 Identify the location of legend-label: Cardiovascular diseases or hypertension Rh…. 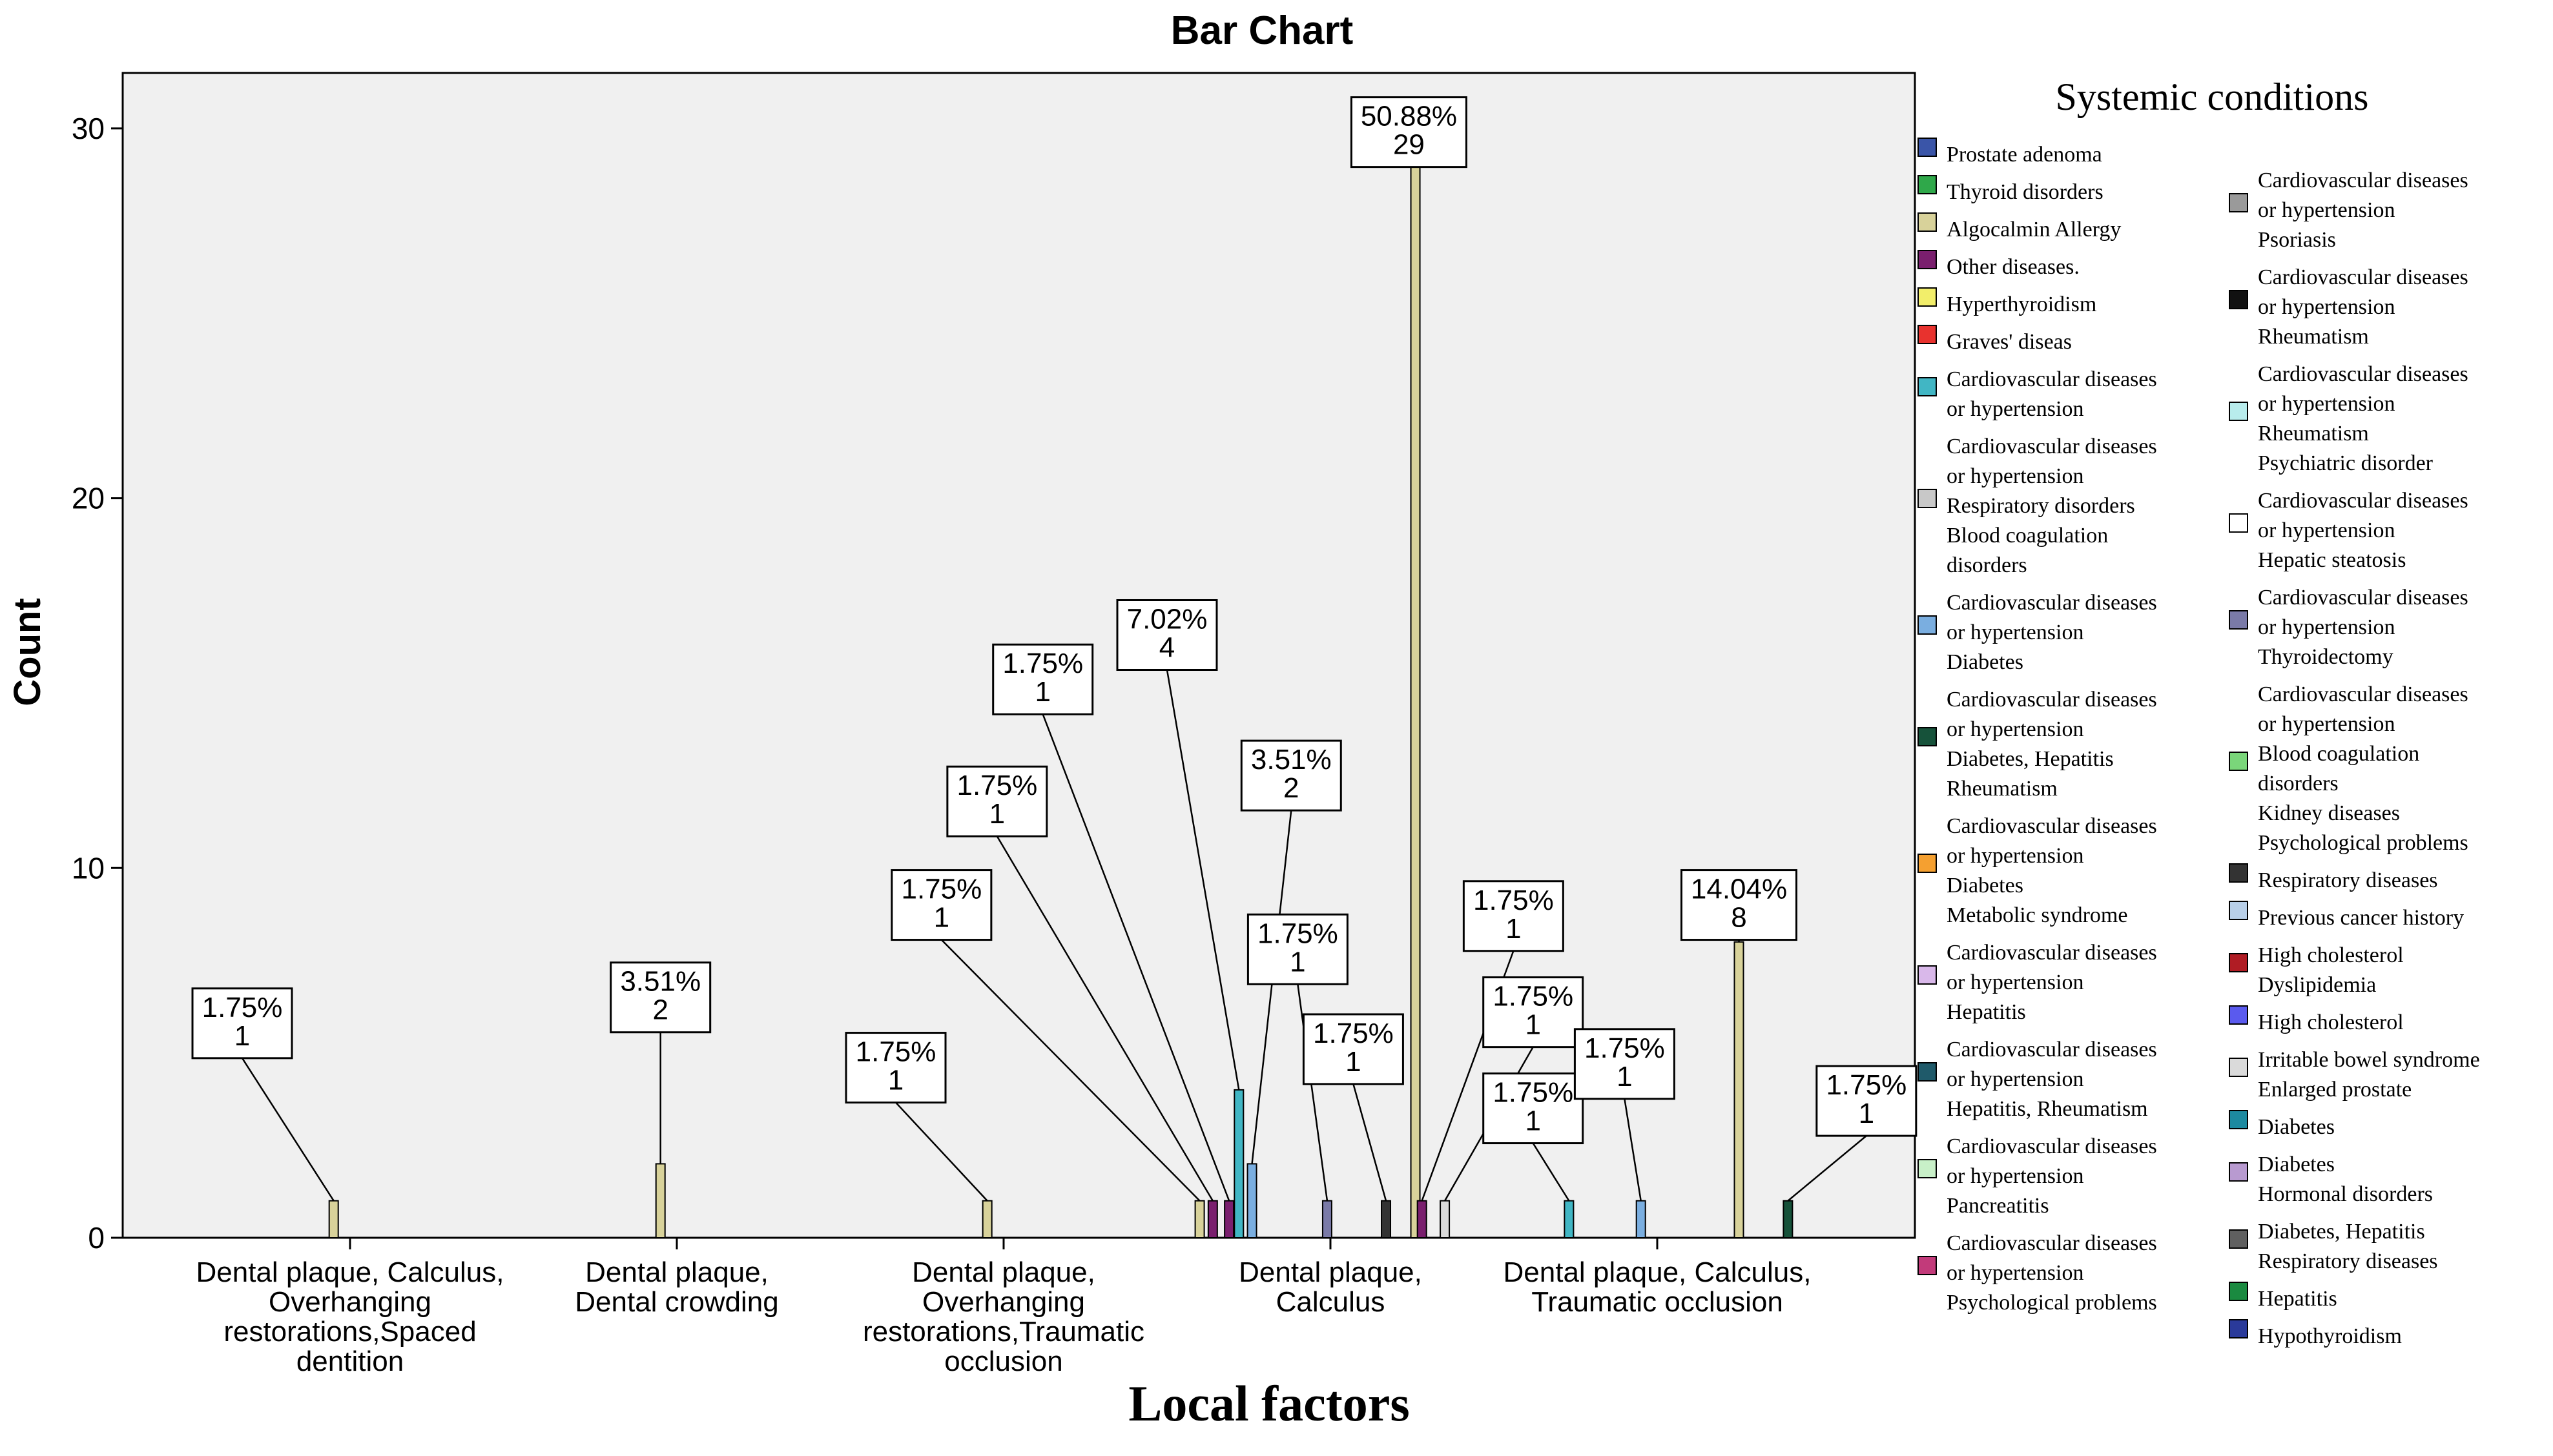
(2363, 307).